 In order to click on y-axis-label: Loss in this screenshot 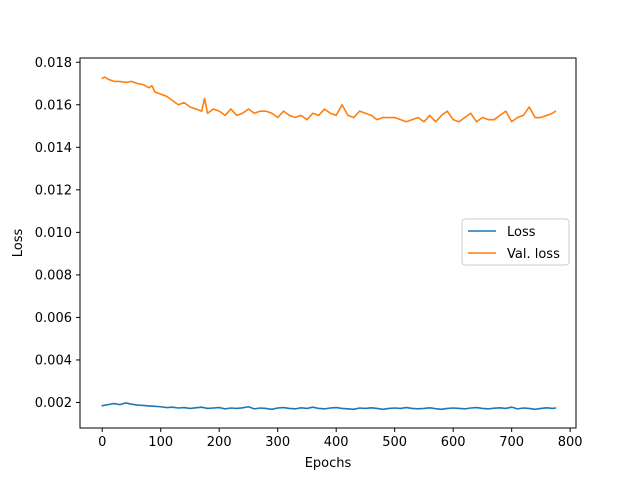, I will do `click(18, 243)`.